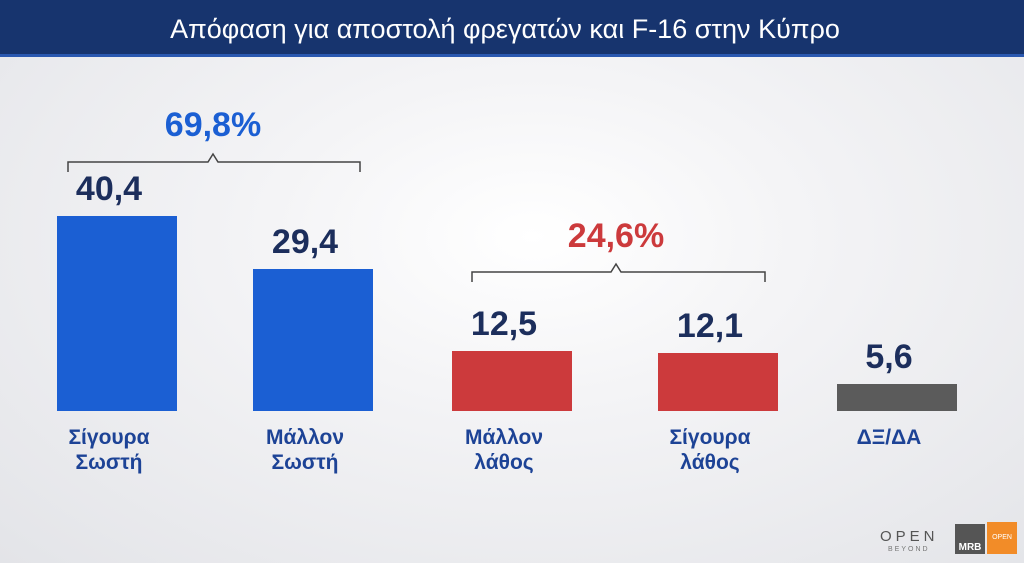  I want to click on value-label: 29,4, so click(305, 241).